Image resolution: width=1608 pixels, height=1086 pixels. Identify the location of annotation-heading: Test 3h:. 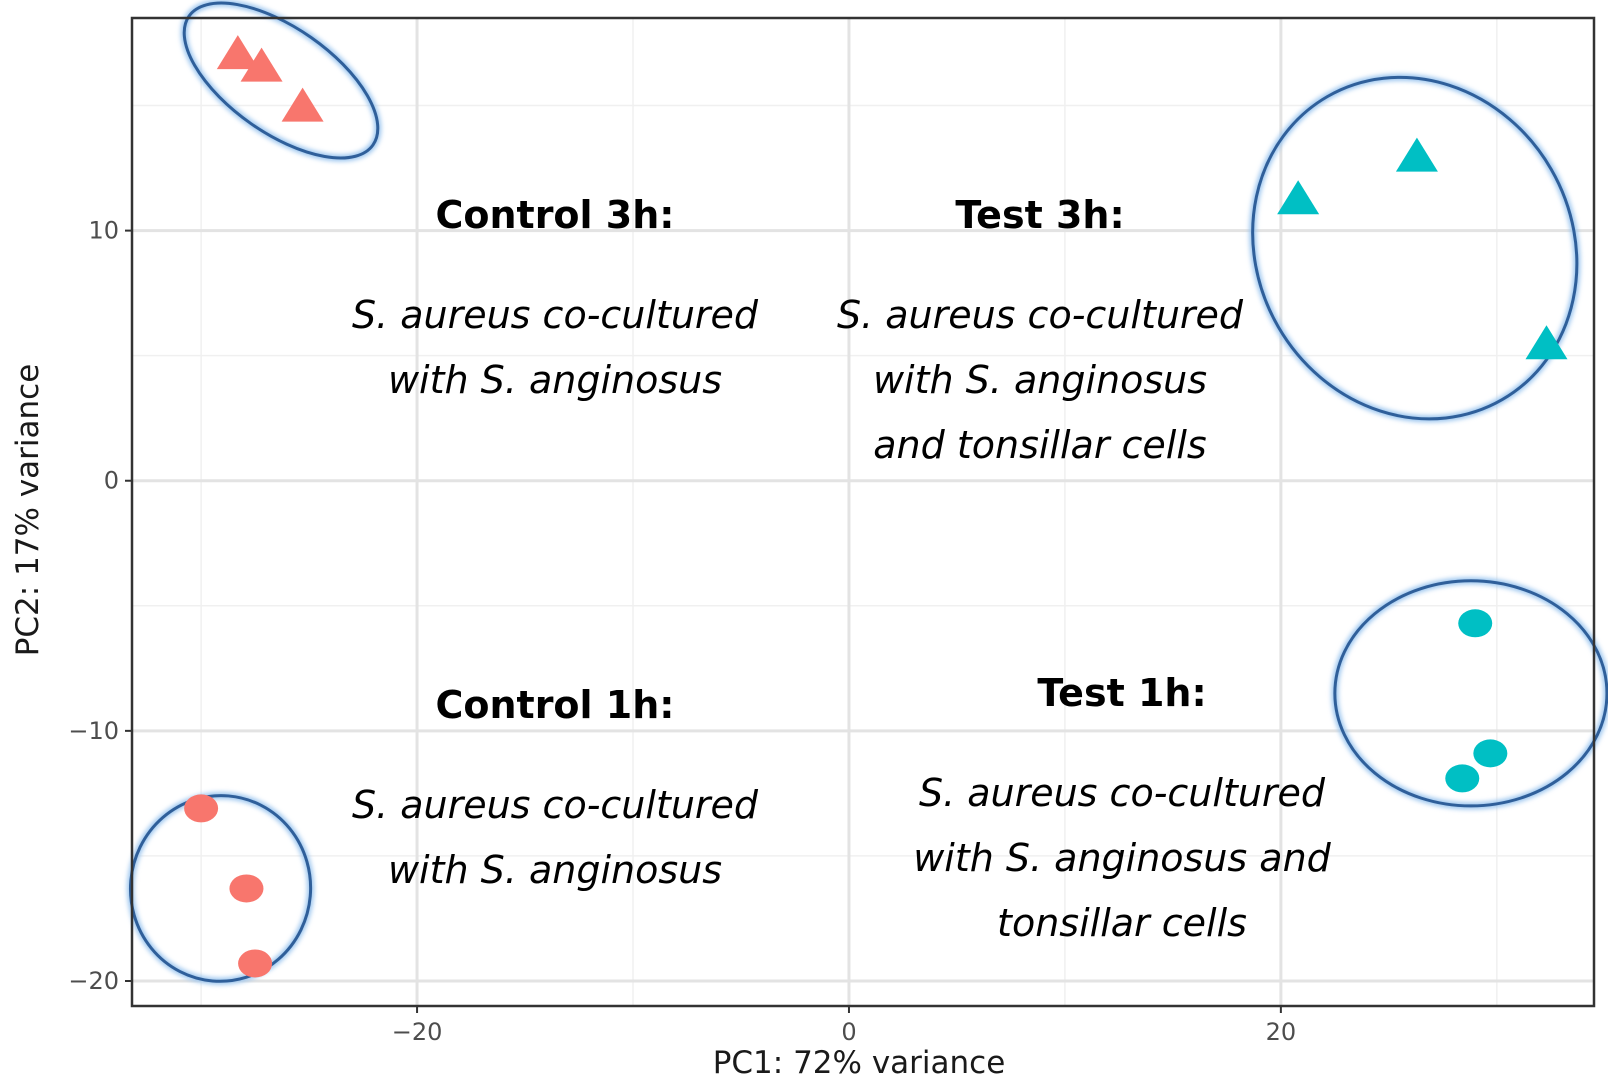
(1039, 215).